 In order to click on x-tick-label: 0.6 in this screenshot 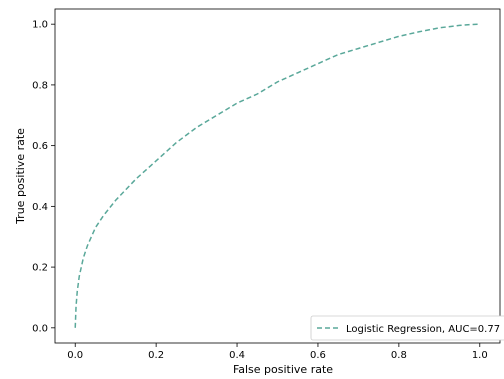, I will do `click(318, 355)`.